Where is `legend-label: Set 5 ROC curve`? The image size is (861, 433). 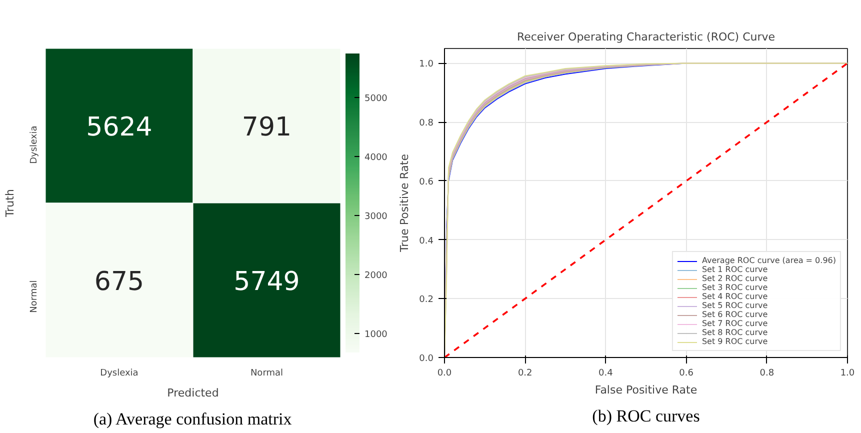 legend-label: Set 5 ROC curve is located at coordinates (735, 305).